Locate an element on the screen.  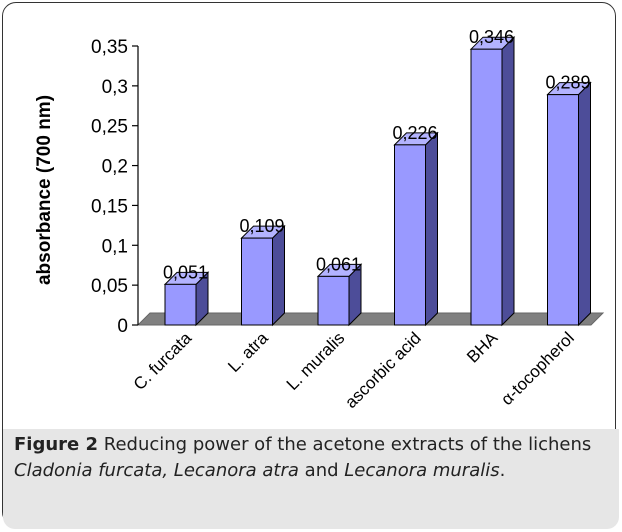
data-label: 0,346 is located at coordinates (491, 37).